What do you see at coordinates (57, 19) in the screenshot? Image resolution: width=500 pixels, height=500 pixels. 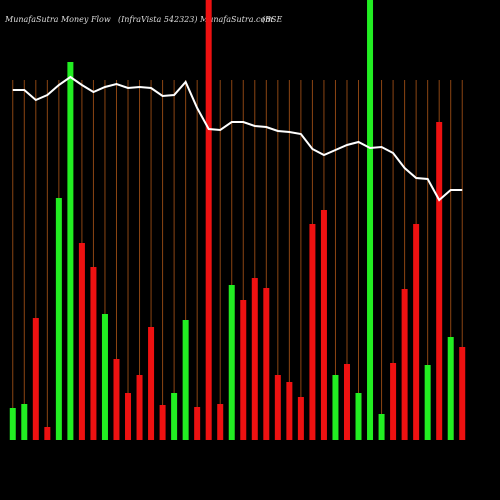 I see `chart-title: MunafaSutra Money Flow` at bounding box center [57, 19].